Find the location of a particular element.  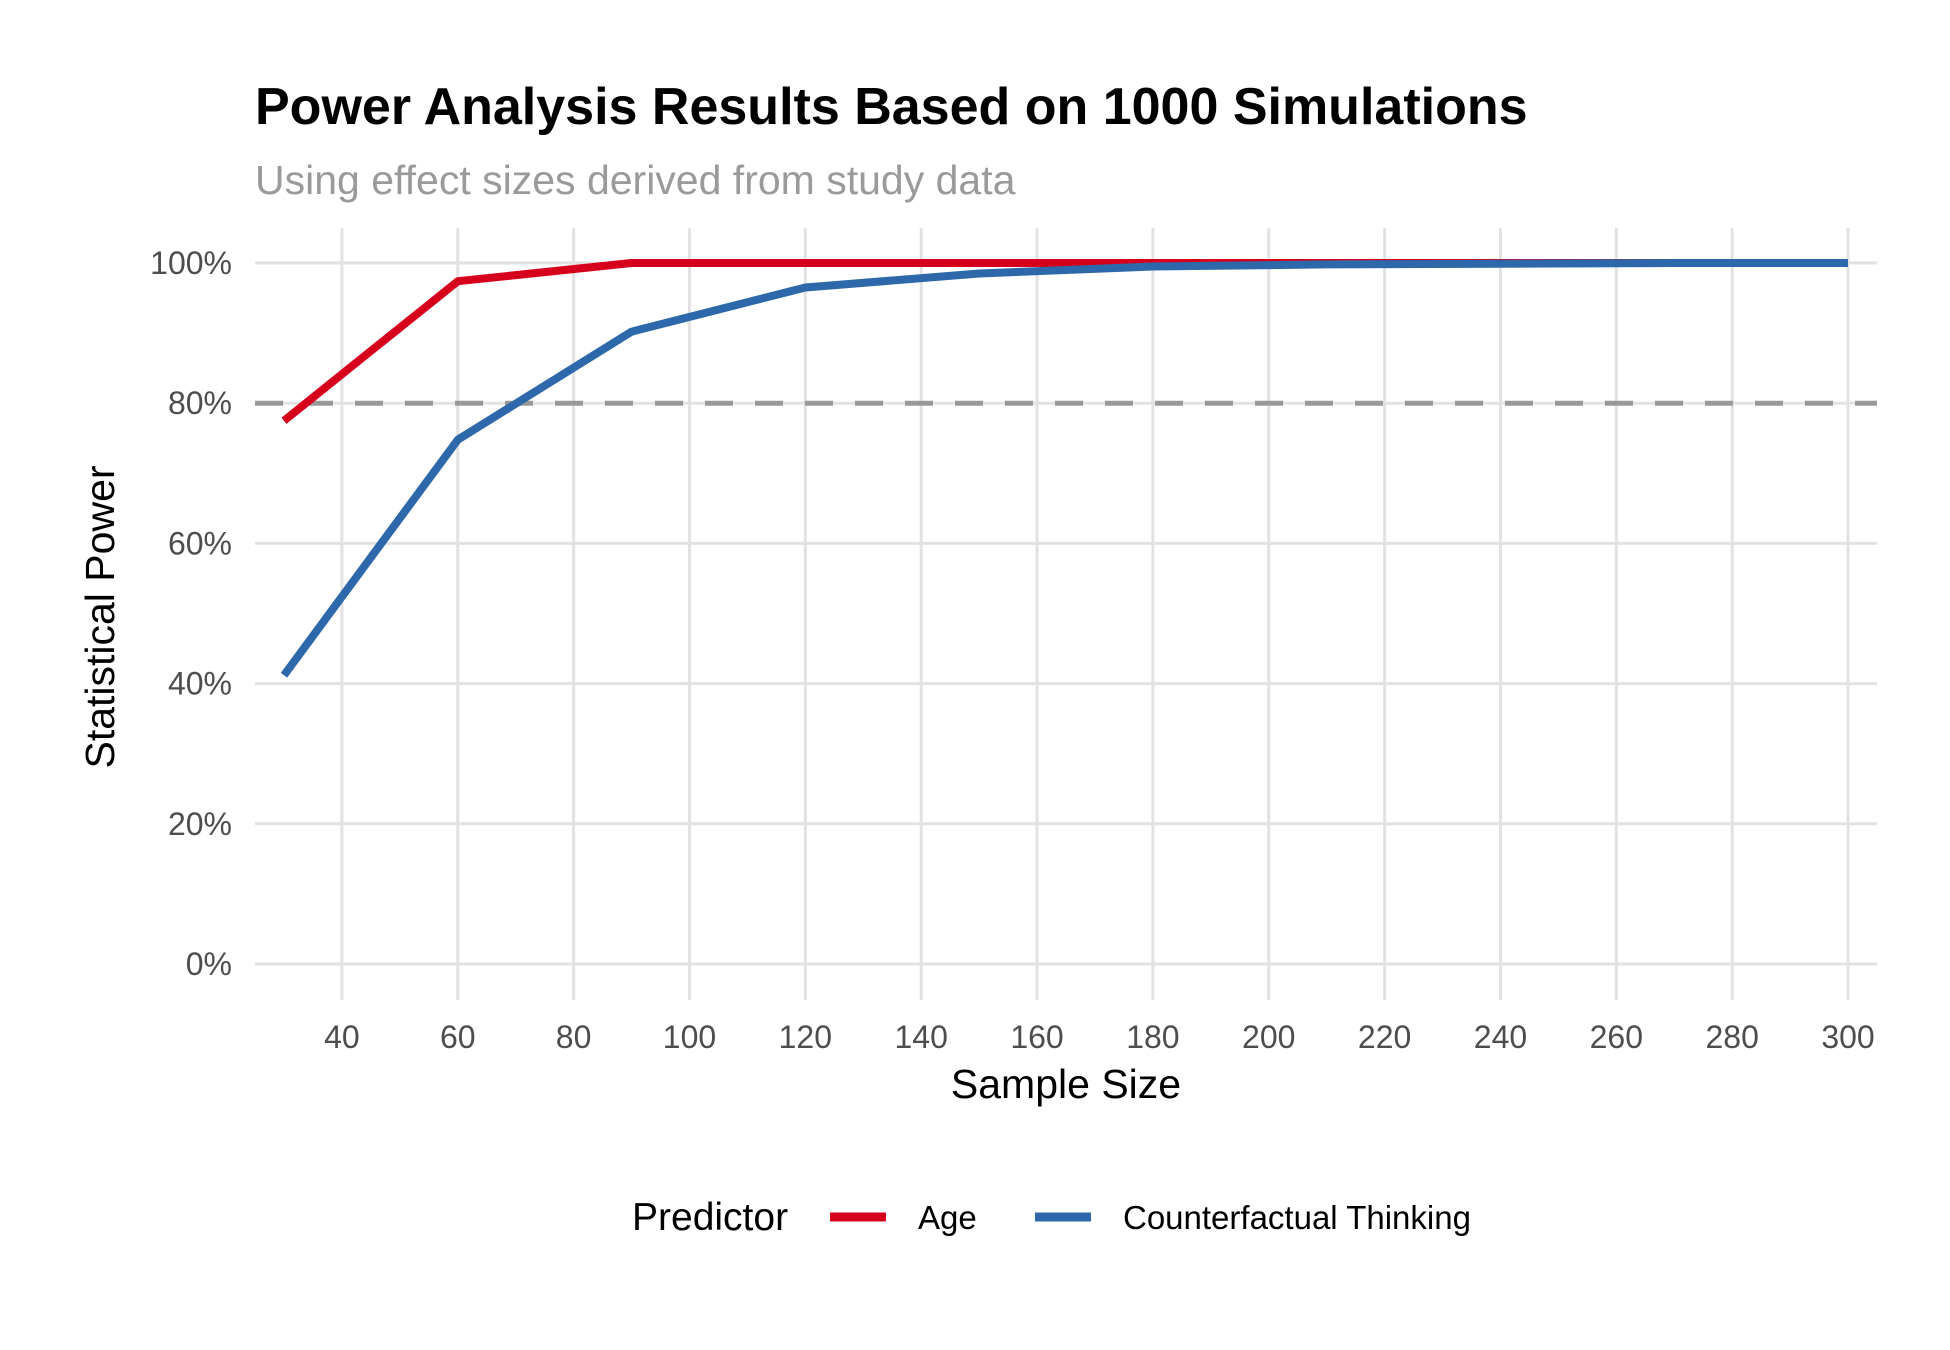

y-tick-label-3: 60% is located at coordinates (200, 543).